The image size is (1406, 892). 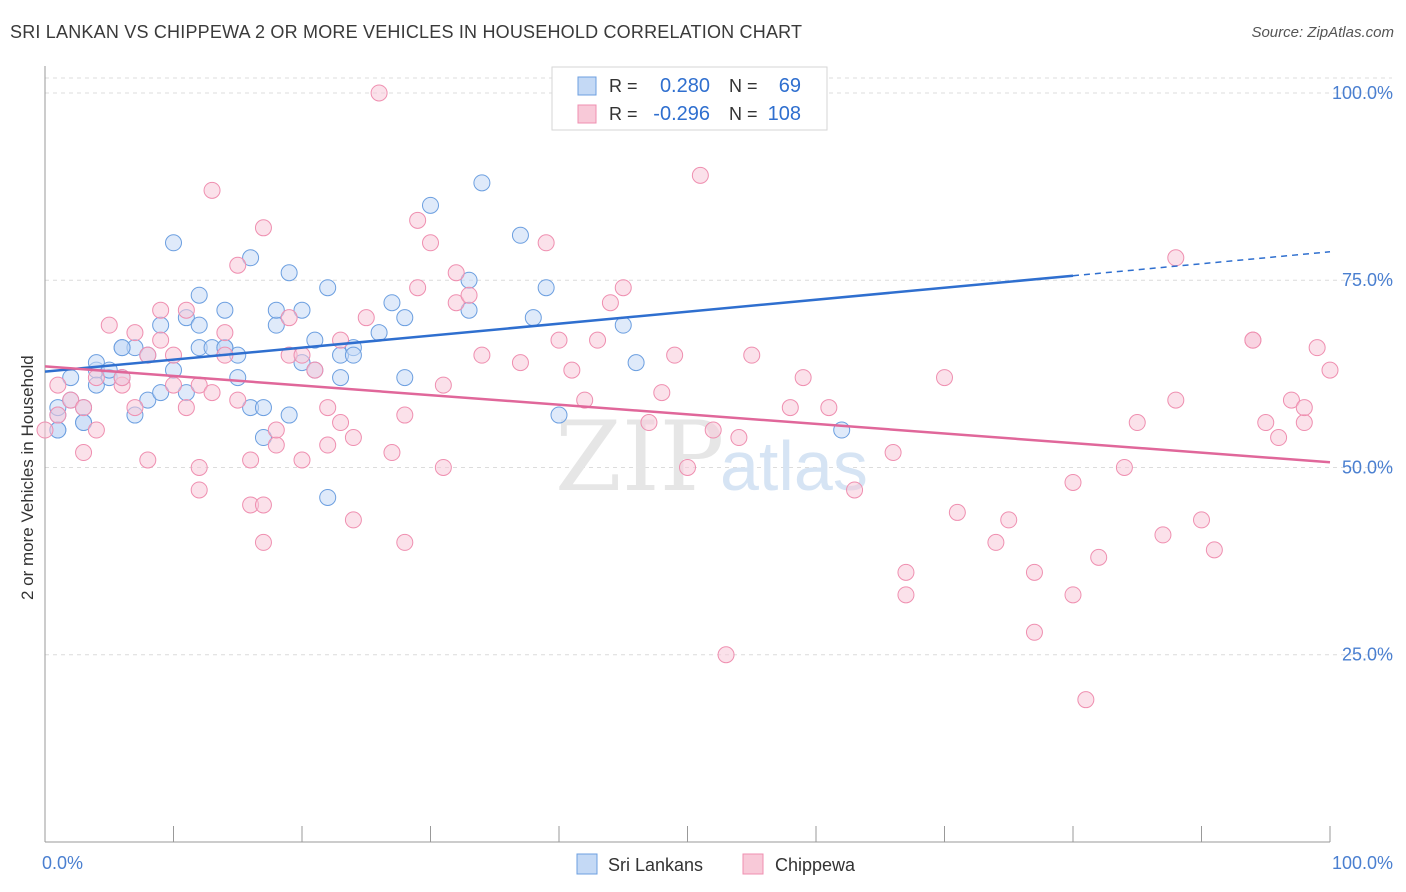 What do you see at coordinates (1362, 863) in the screenshot?
I see `x-tick-label-max: 100.0%` at bounding box center [1362, 863].